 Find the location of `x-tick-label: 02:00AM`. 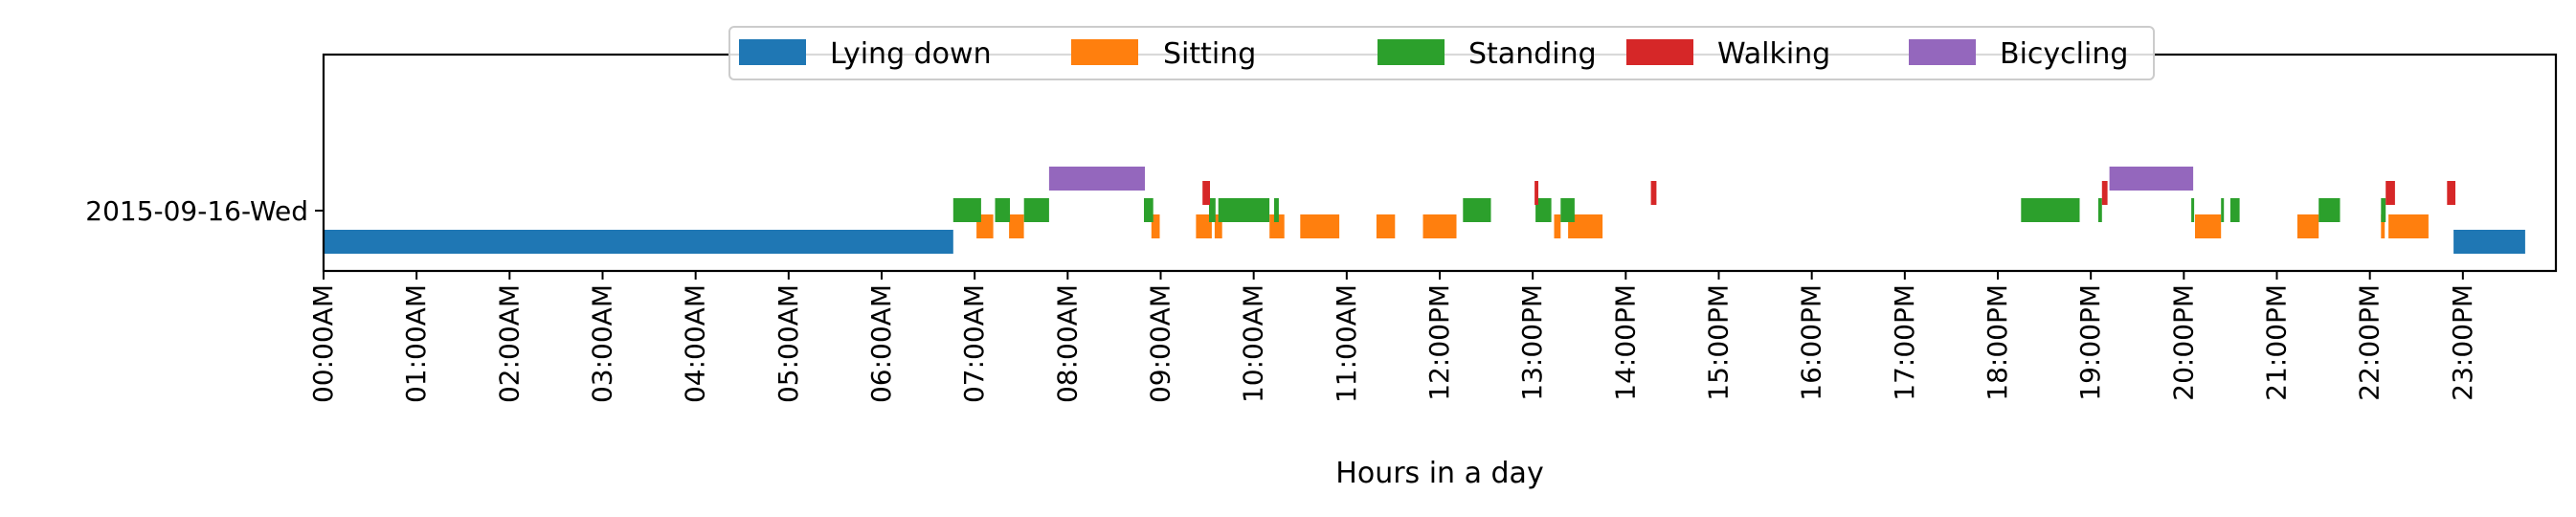

x-tick-label: 02:00AM is located at coordinates (509, 343).